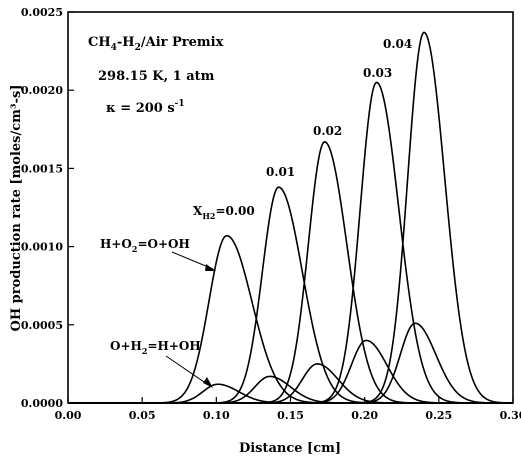 The height and width of the screenshot is (461, 521). Describe the element at coordinates (397, 44) in the screenshot. I see `series-label-4: 0.04` at that location.